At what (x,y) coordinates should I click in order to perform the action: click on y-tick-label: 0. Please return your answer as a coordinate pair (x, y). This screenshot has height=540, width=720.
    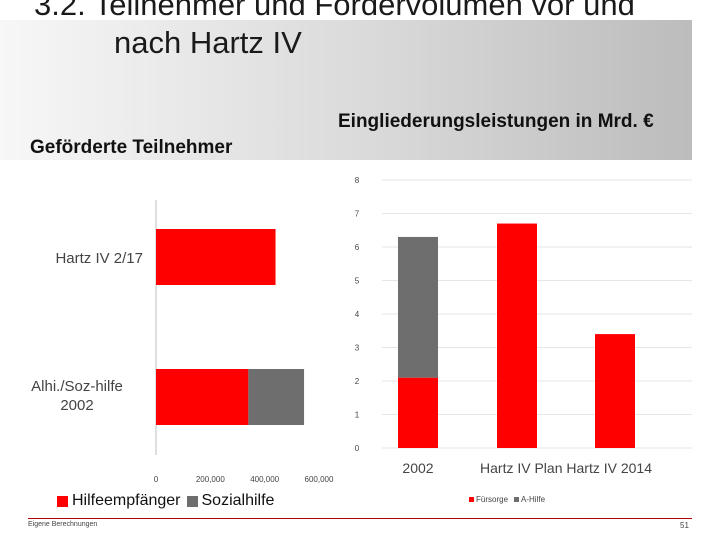
    Looking at the image, I should click on (357, 448).